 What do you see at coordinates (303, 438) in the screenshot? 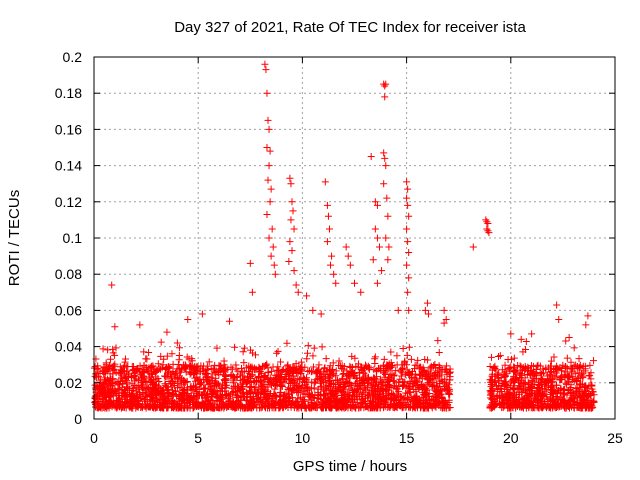
I see `x-tick-label: 10` at bounding box center [303, 438].